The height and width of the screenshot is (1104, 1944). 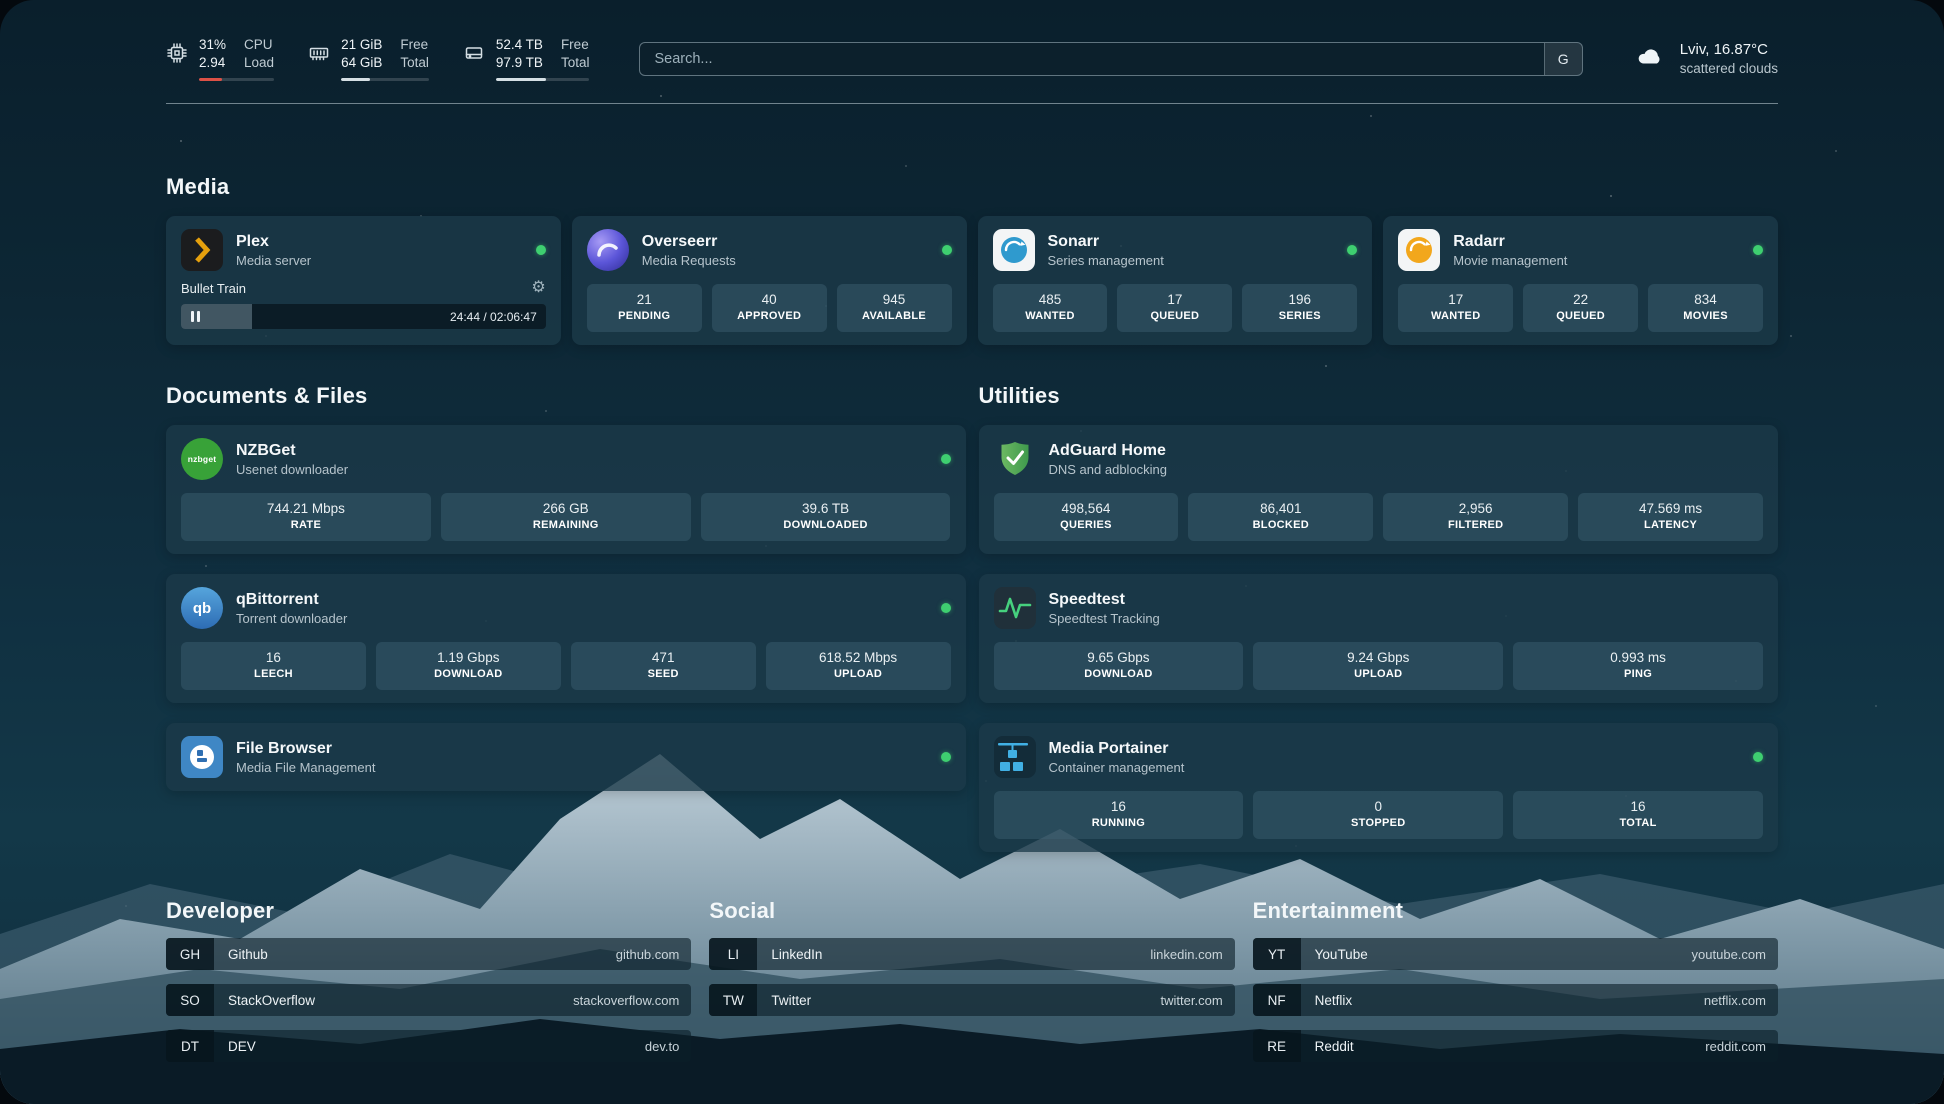 I want to click on app-subtitle: Usenet downloader, so click(x=292, y=469).